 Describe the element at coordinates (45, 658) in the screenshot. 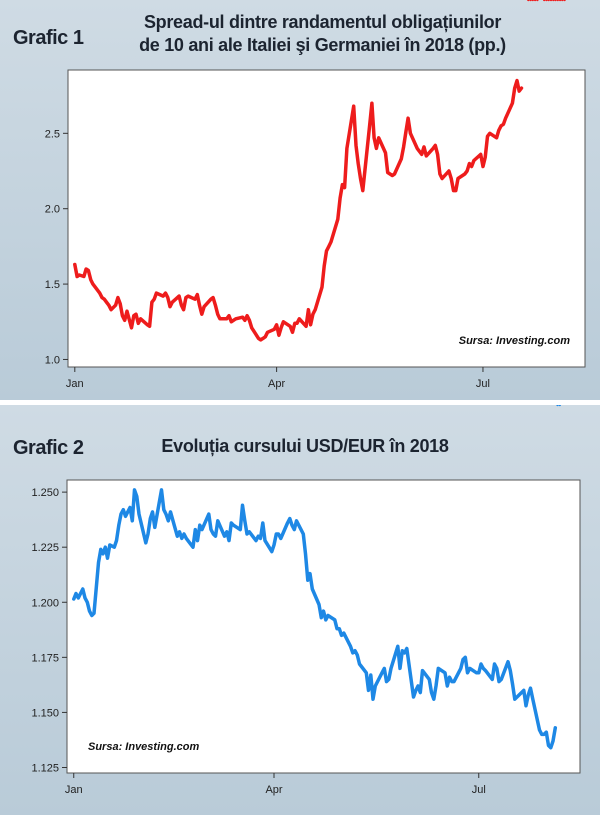

I see `y-tick-label: 1.175` at that location.